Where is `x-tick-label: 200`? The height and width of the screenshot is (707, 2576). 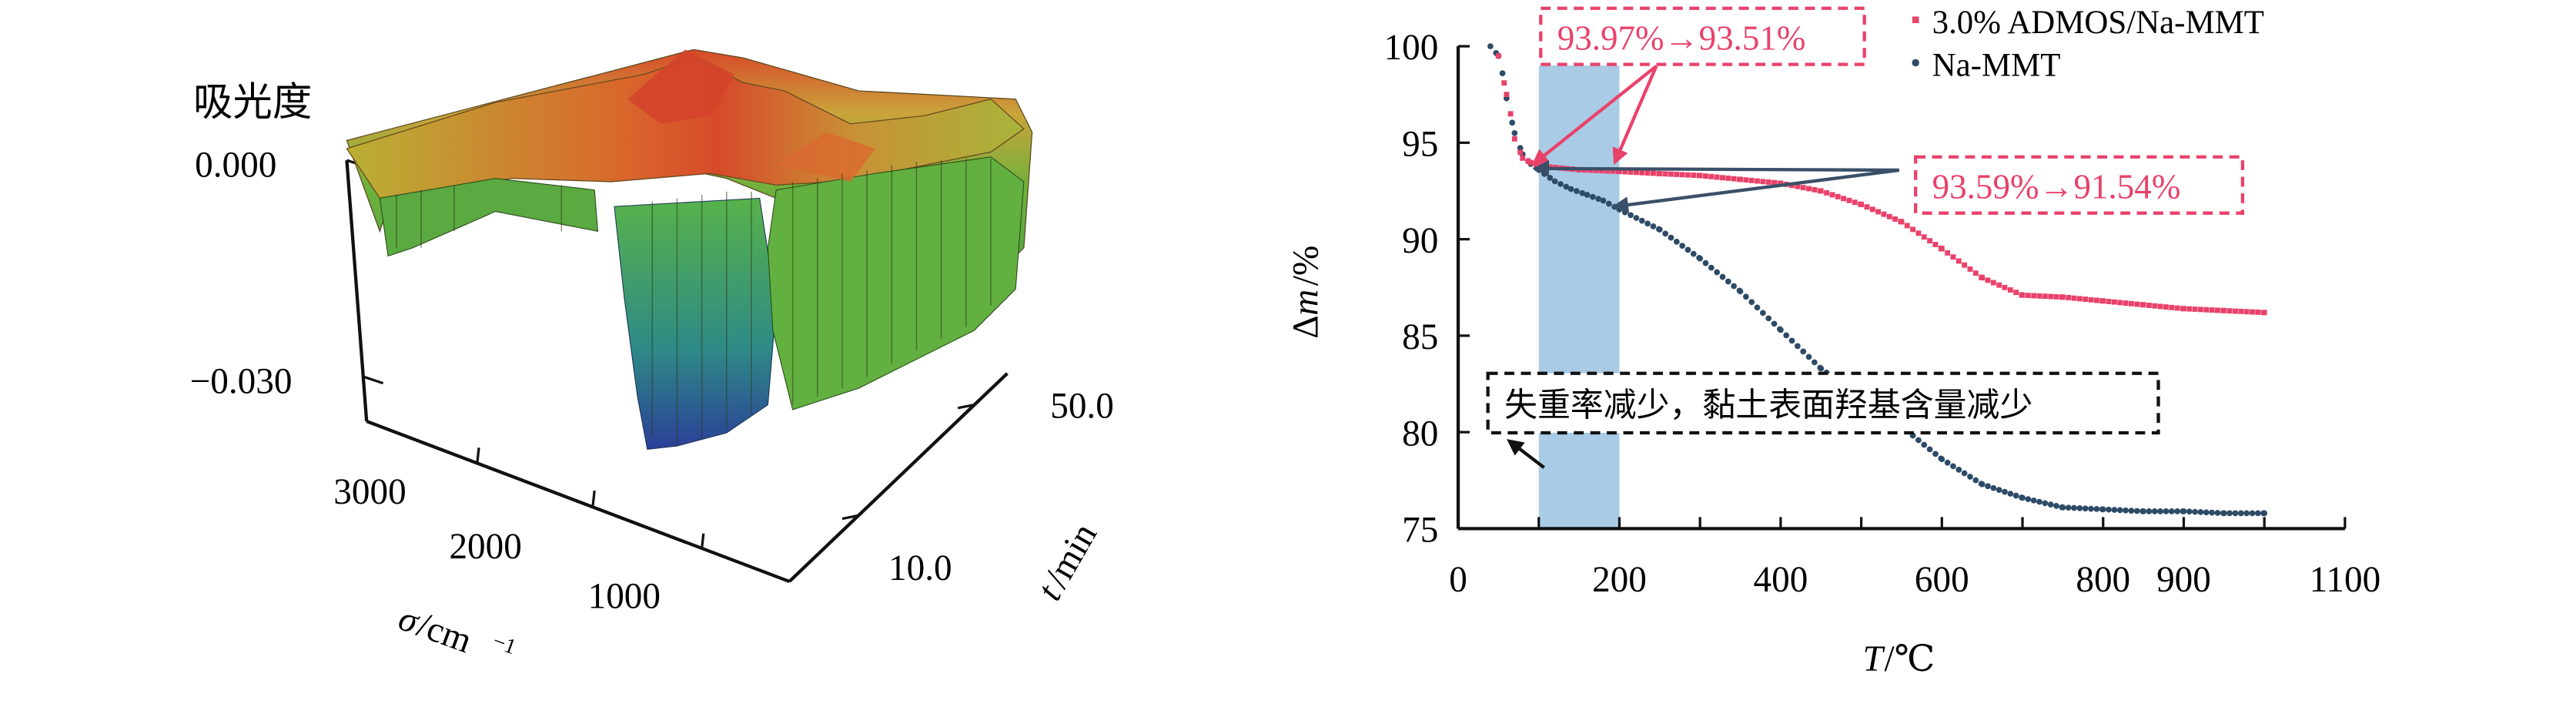
x-tick-label: 200 is located at coordinates (1619, 580).